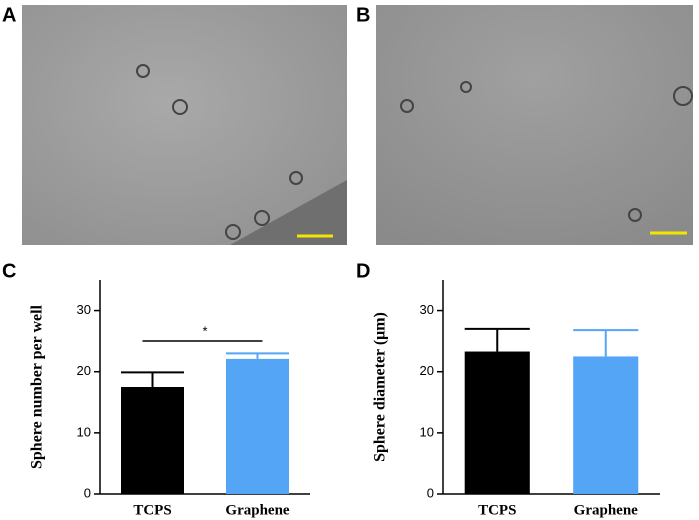  What do you see at coordinates (37, 386) in the screenshot?
I see `y-axis-label: Sphere number per well` at bounding box center [37, 386].